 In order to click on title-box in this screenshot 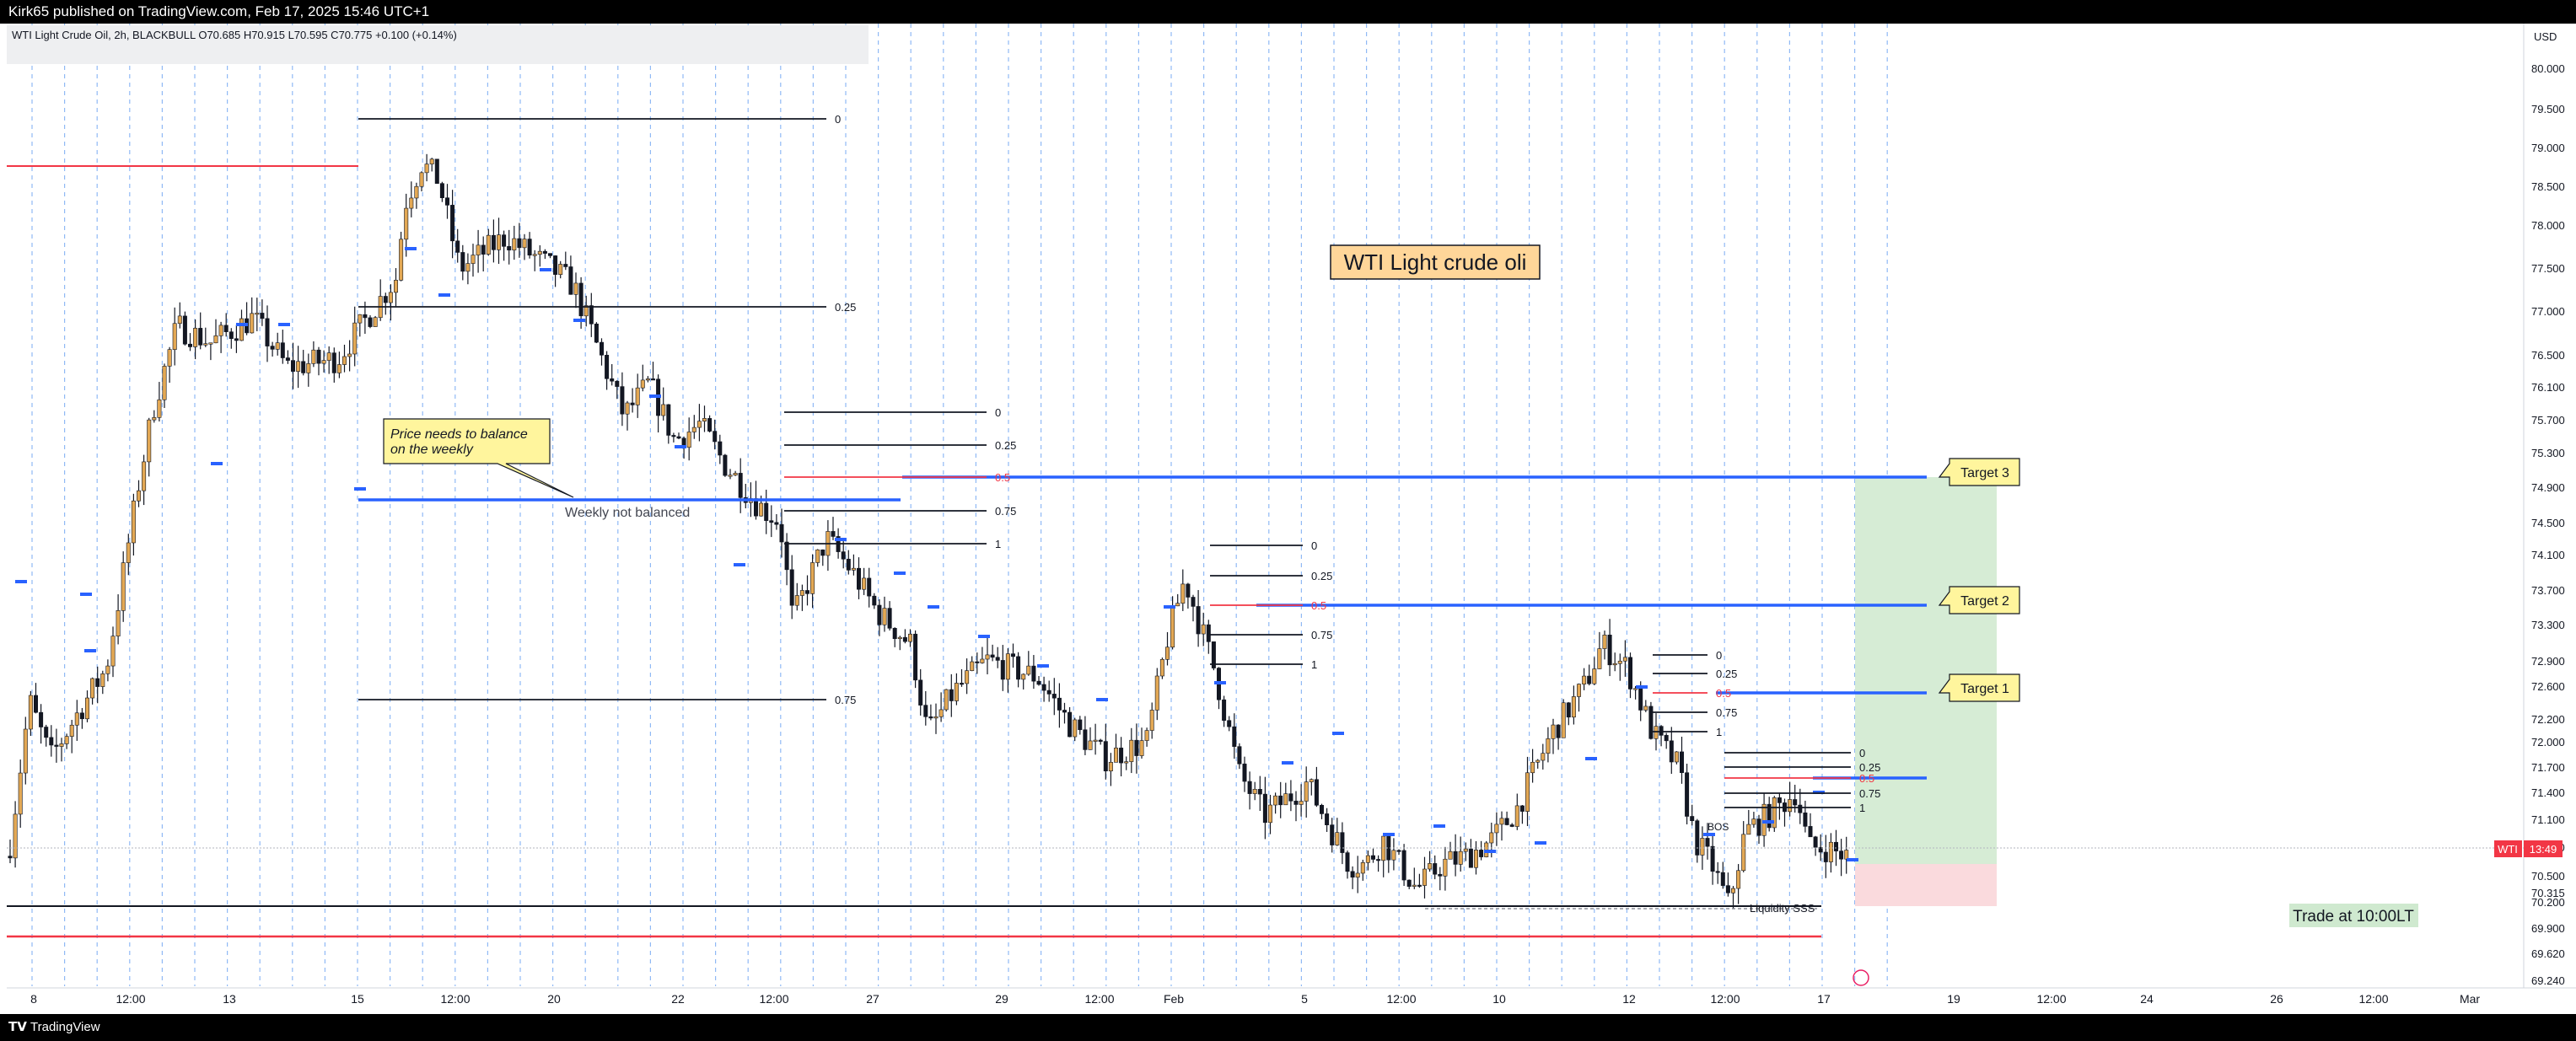, I will do `click(1435, 262)`.